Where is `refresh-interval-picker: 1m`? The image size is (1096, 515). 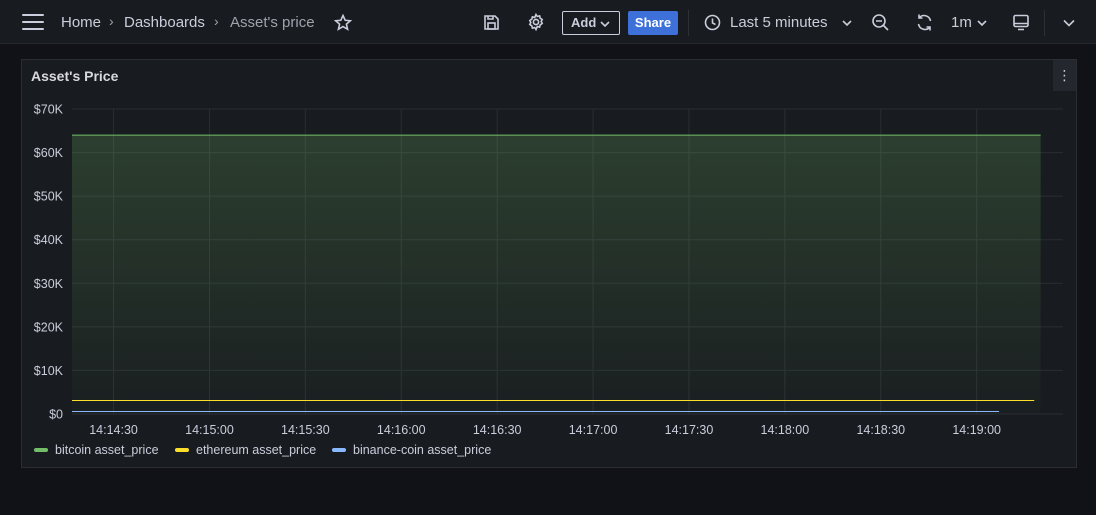
refresh-interval-picker: 1m is located at coordinates (961, 22).